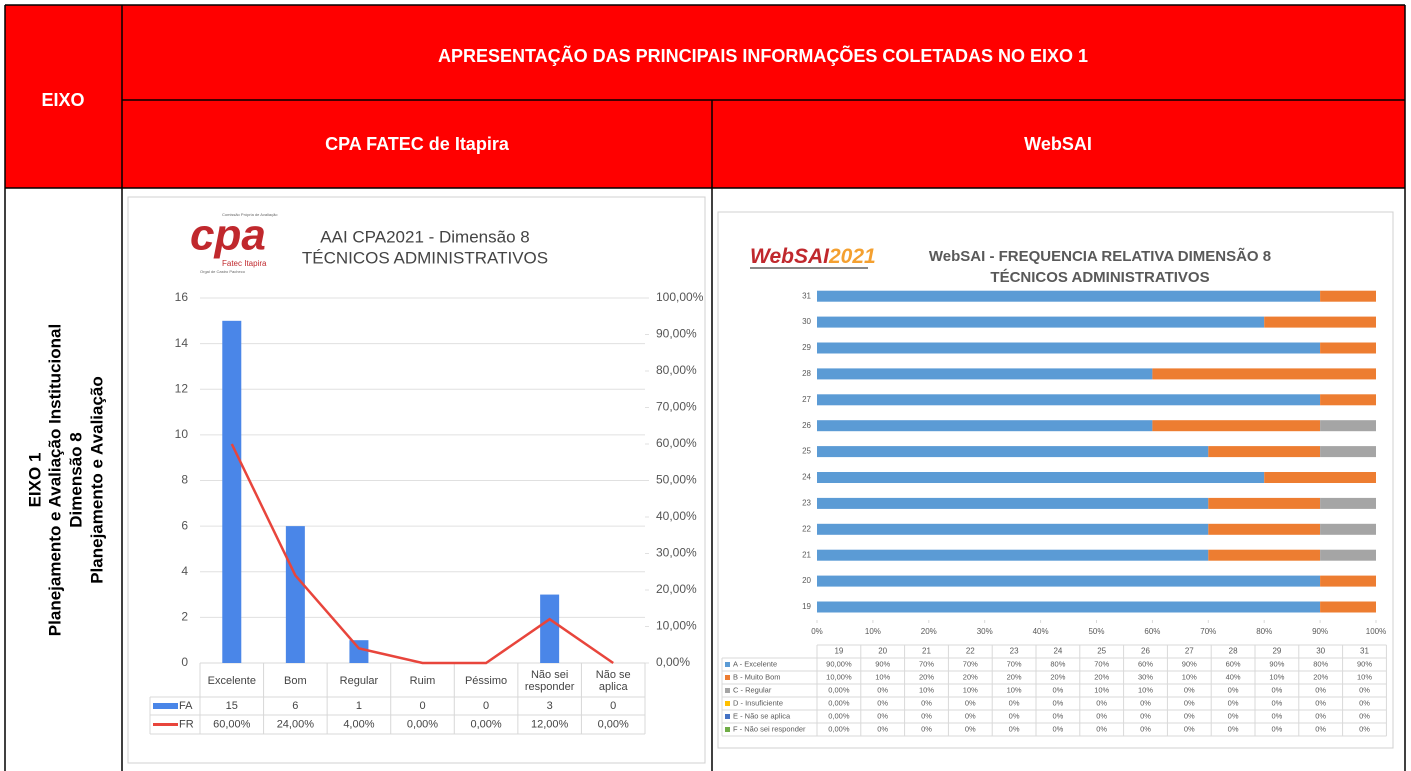 The height and width of the screenshot is (771, 1411). I want to click on x-tick-label: Péssimo, so click(486, 680).